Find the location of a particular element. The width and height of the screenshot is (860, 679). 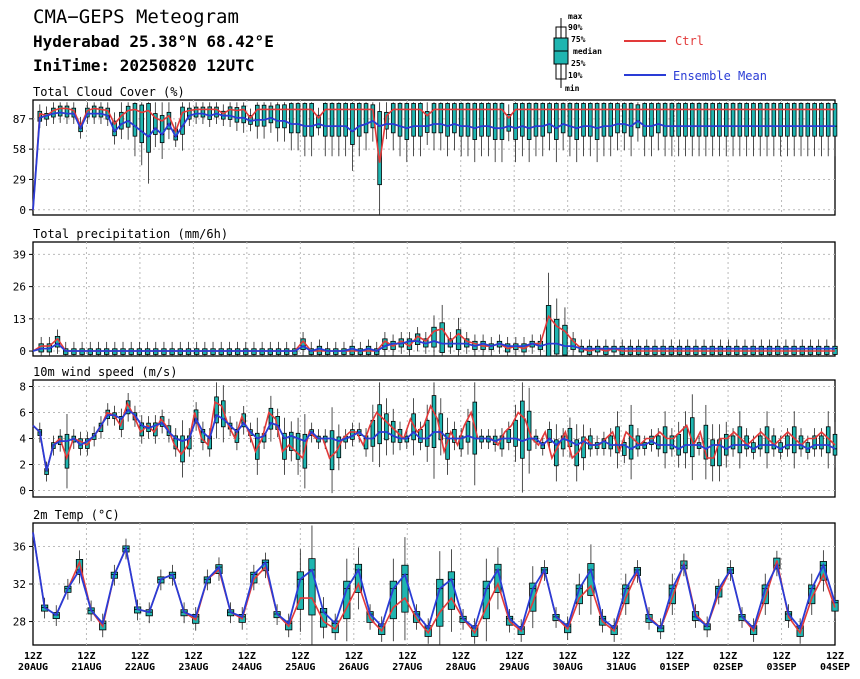

x-tick-date: 03SEP is located at coordinates (781, 667).